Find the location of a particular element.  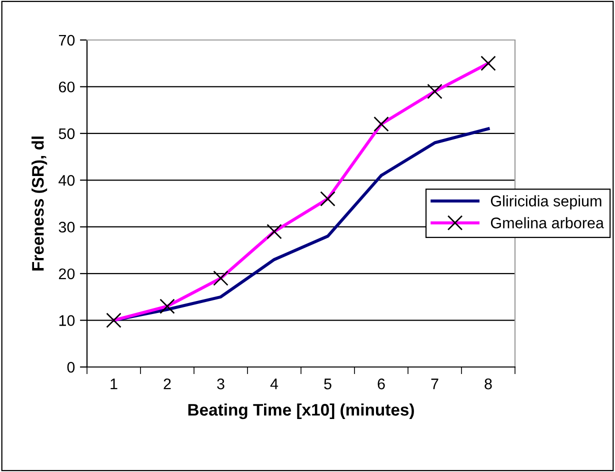

x-tick-label: 6 is located at coordinates (381, 384).